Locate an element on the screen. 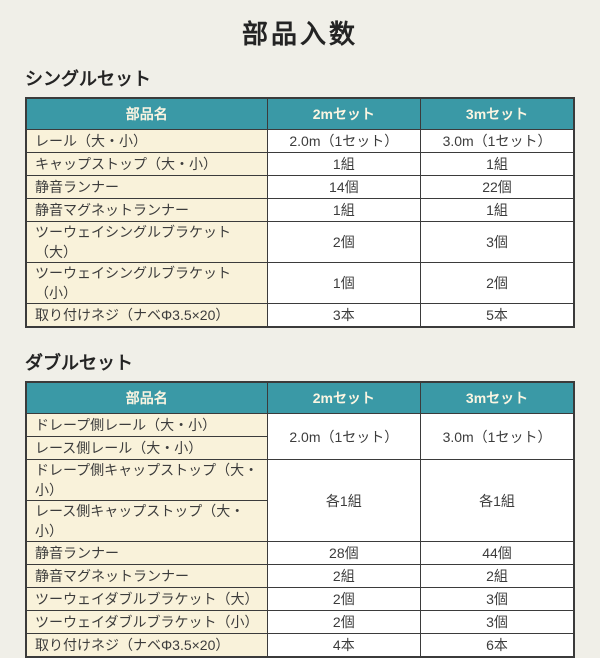 This screenshot has height=658, width=600. table-row: 取り付けネジ（ナベΦ3.5×20） 4本 6本 is located at coordinates (300, 645).